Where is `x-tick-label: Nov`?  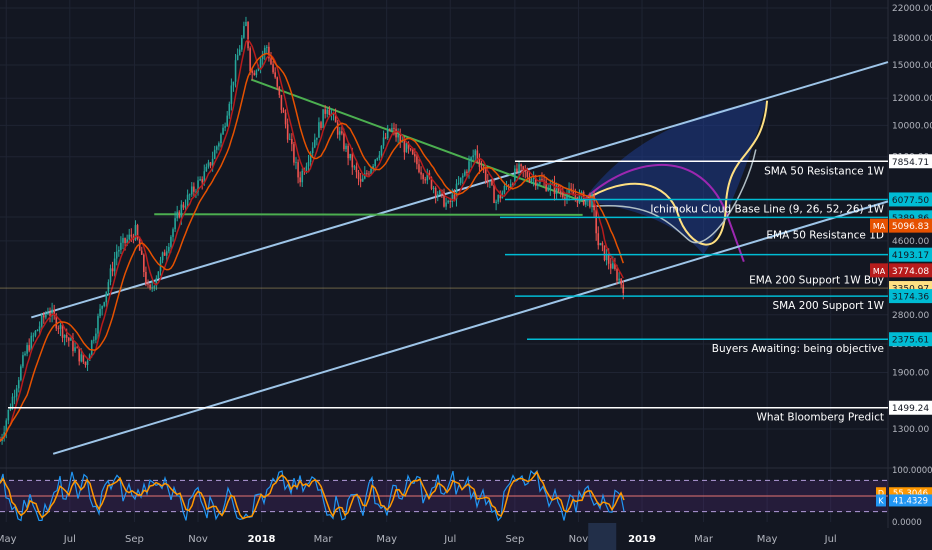 x-tick-label: Nov is located at coordinates (198, 539).